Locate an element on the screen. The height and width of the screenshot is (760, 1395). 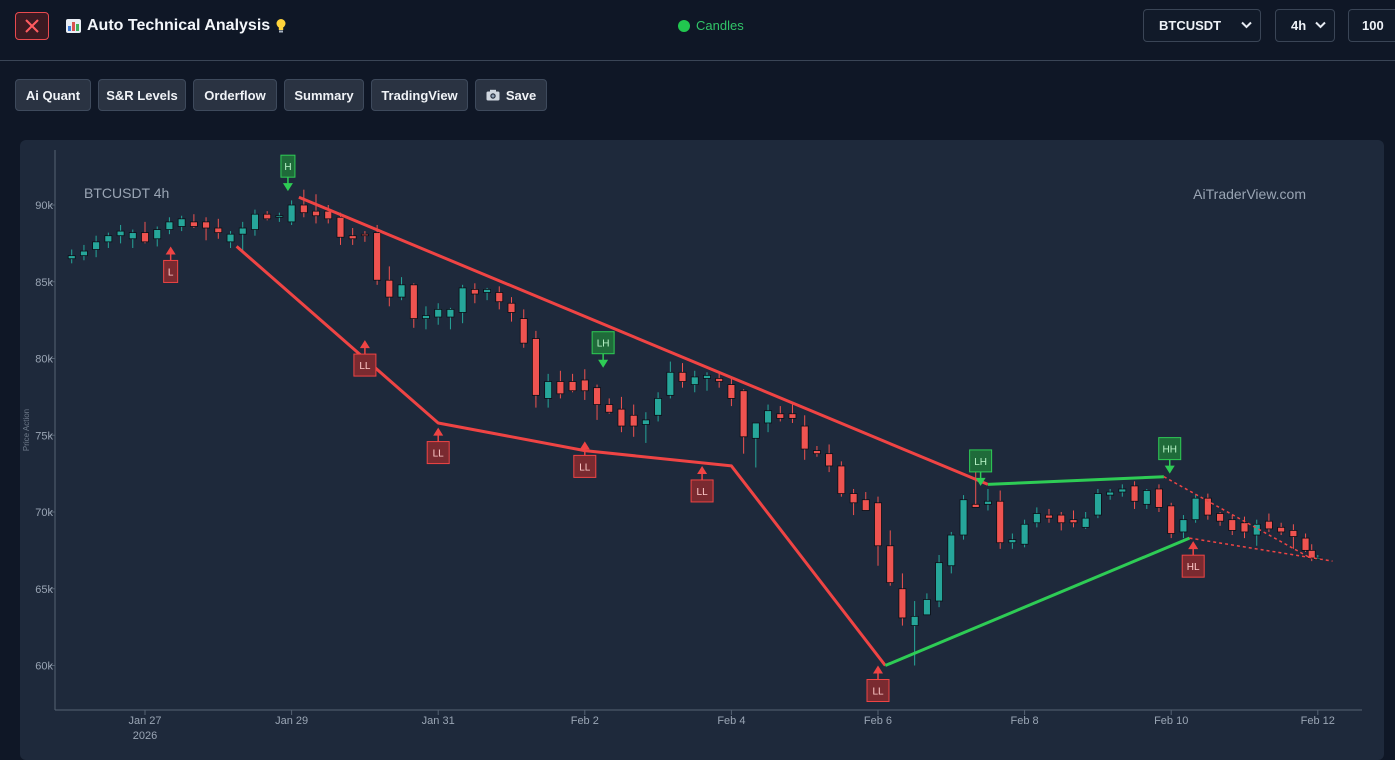
save-button: Save is located at coordinates (511, 95).